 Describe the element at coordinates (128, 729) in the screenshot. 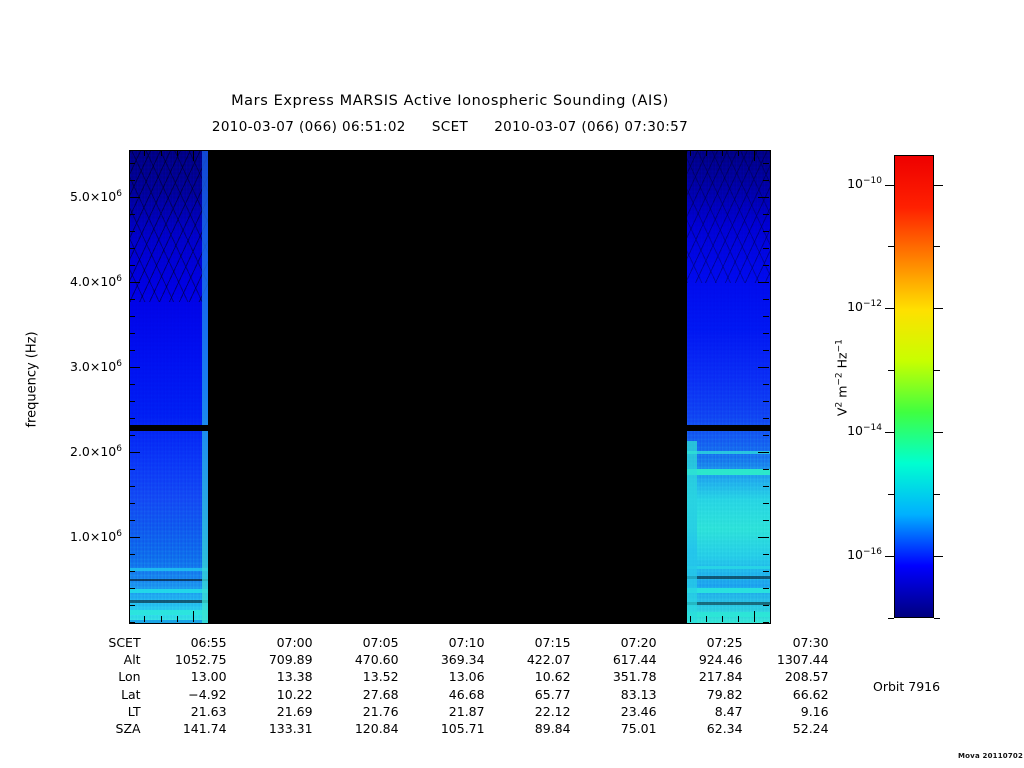

I see `row-label-sza: SZA` at that location.